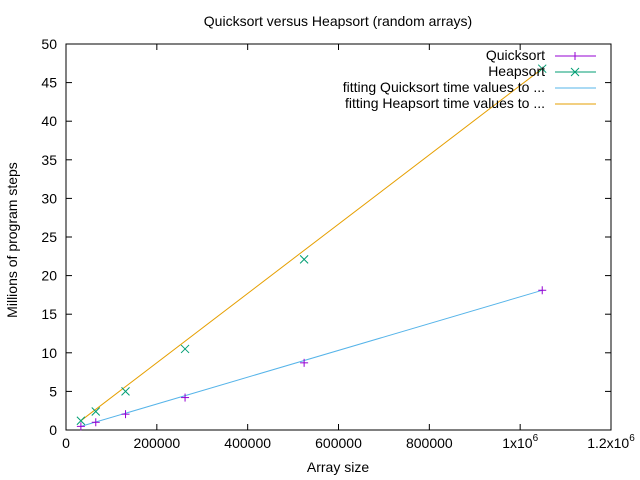 This screenshot has width=640, height=480. What do you see at coordinates (53, 430) in the screenshot?
I see `y-tick-label: 0` at bounding box center [53, 430].